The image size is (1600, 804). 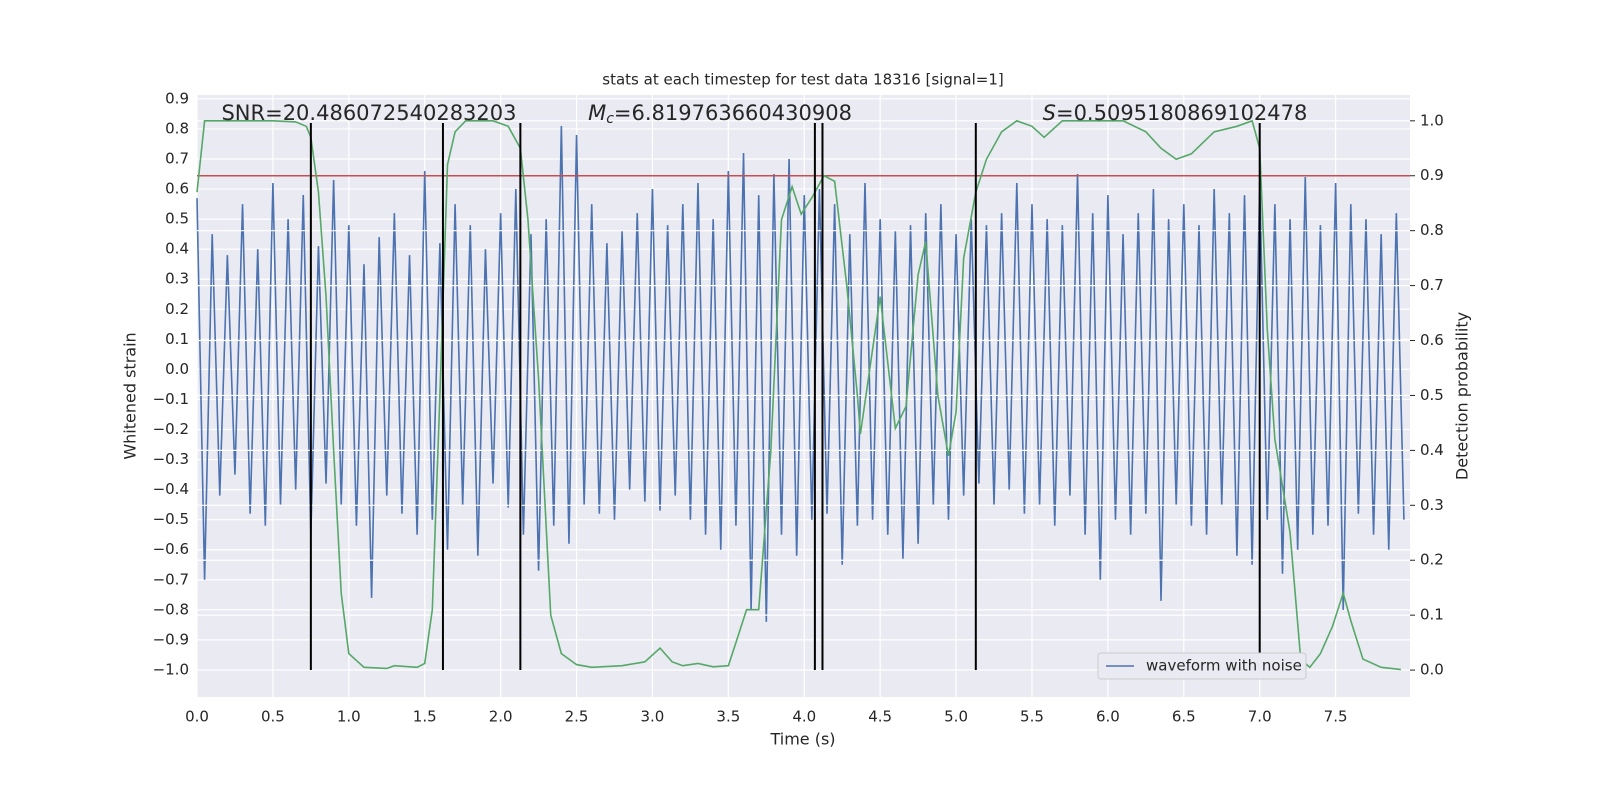 What do you see at coordinates (880, 717) in the screenshot?
I see `x-tick-label: 4.5` at bounding box center [880, 717].